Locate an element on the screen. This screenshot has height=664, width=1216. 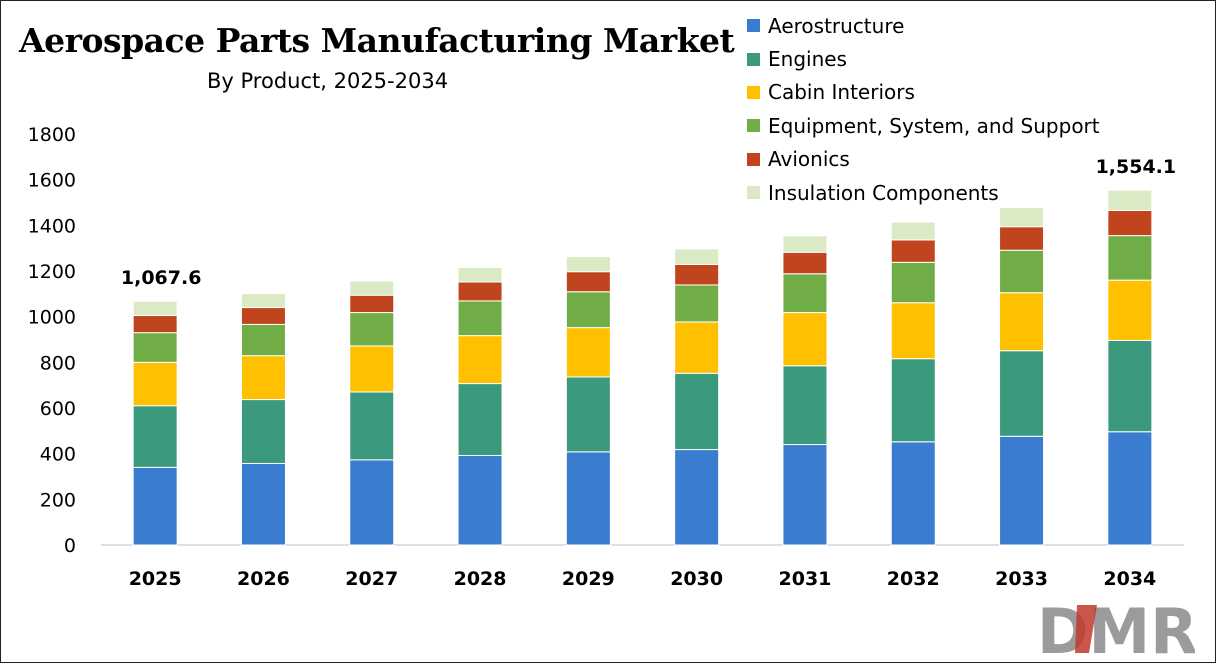
bar-segment-cabin-interiors-2025 is located at coordinates (155, 384).